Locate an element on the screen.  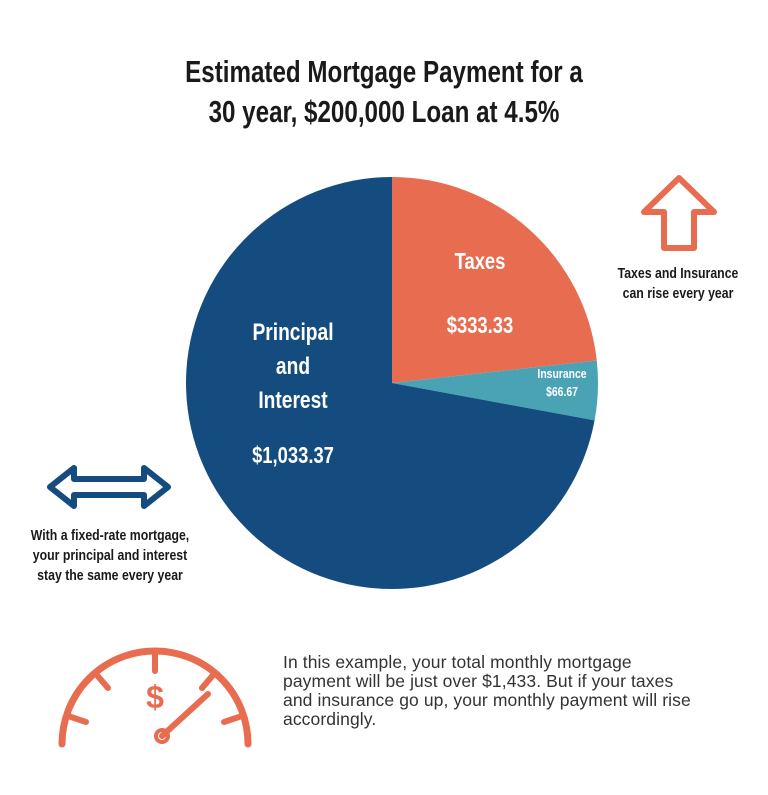
pie-label-insurance: Insurance is located at coordinates (562, 373).